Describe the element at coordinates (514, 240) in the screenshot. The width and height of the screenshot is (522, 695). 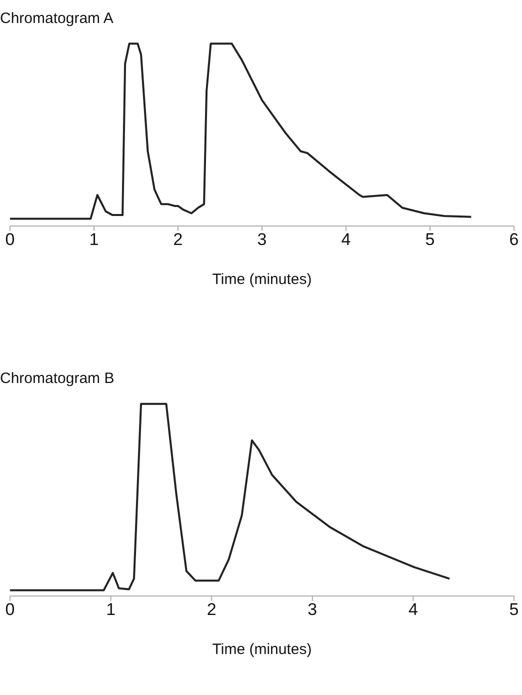
I see `x-tick-label: 6` at that location.